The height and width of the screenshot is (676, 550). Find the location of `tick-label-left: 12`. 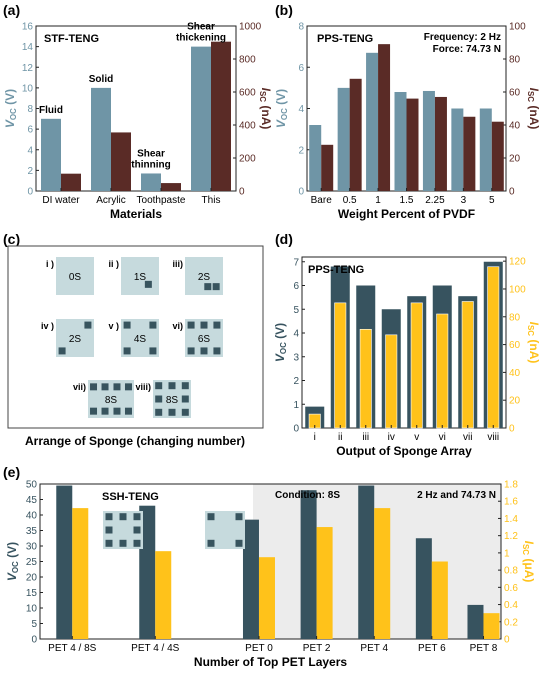

tick-label-left: 12 is located at coordinates (28, 68).